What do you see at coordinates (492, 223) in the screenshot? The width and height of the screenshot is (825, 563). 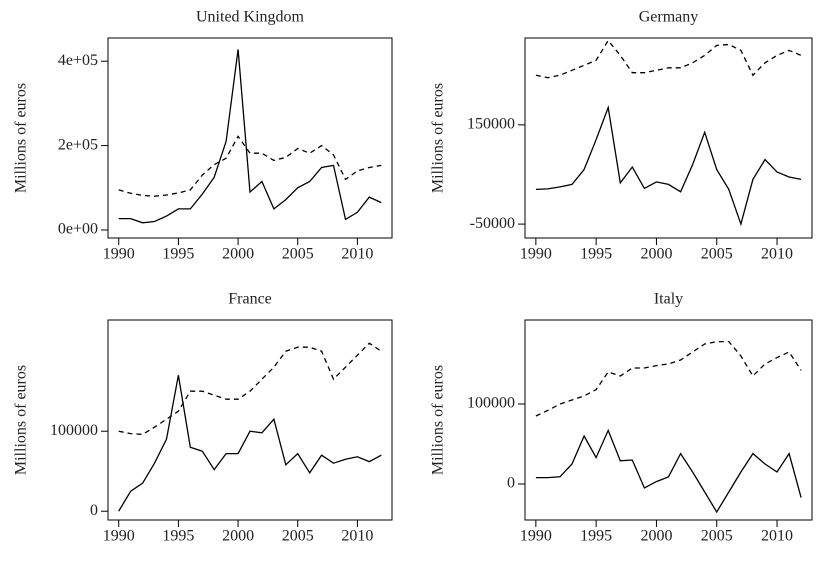 I see `y-tick-label: -50000` at bounding box center [492, 223].